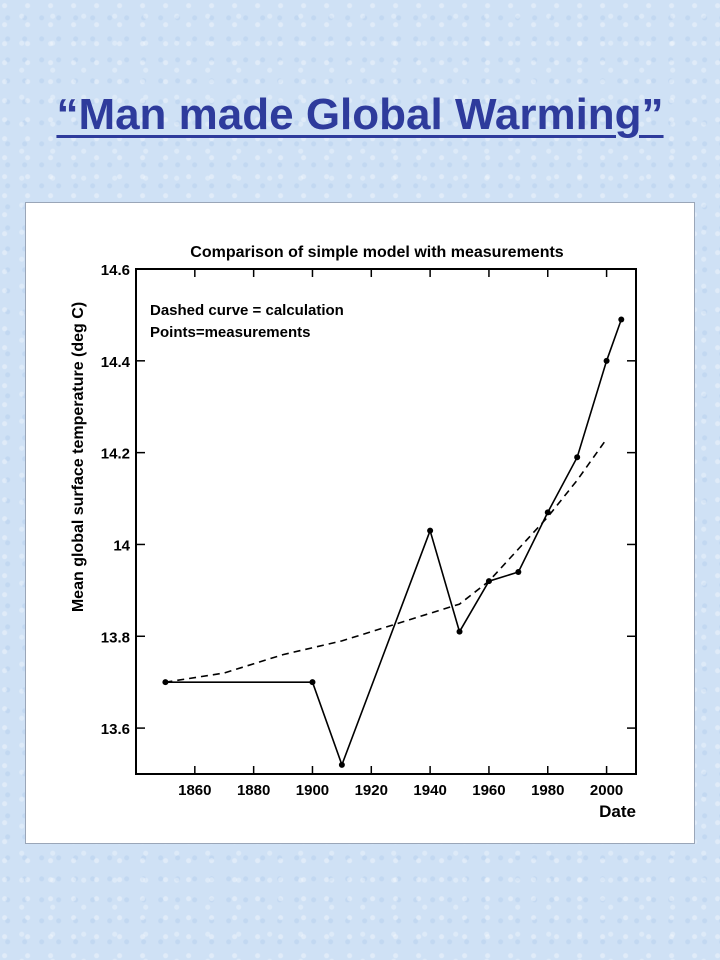 The width and height of the screenshot is (720, 960). What do you see at coordinates (115, 270) in the screenshot?
I see `y-tick-label: 14.6` at bounding box center [115, 270].